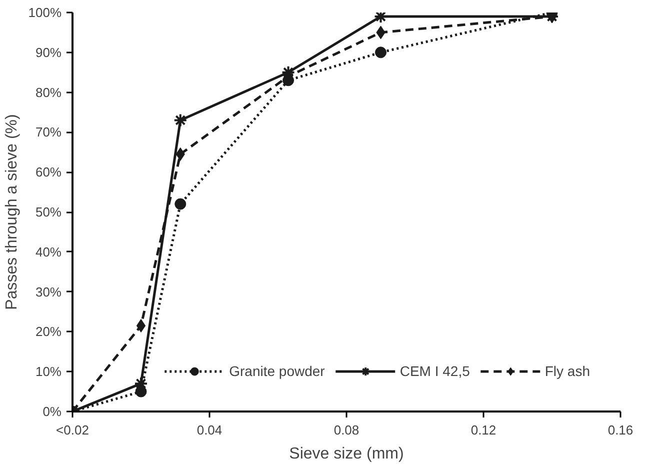 This screenshot has height=468, width=645. What do you see at coordinates (347, 430) in the screenshot?
I see `x-tick-label: 0.08` at bounding box center [347, 430].